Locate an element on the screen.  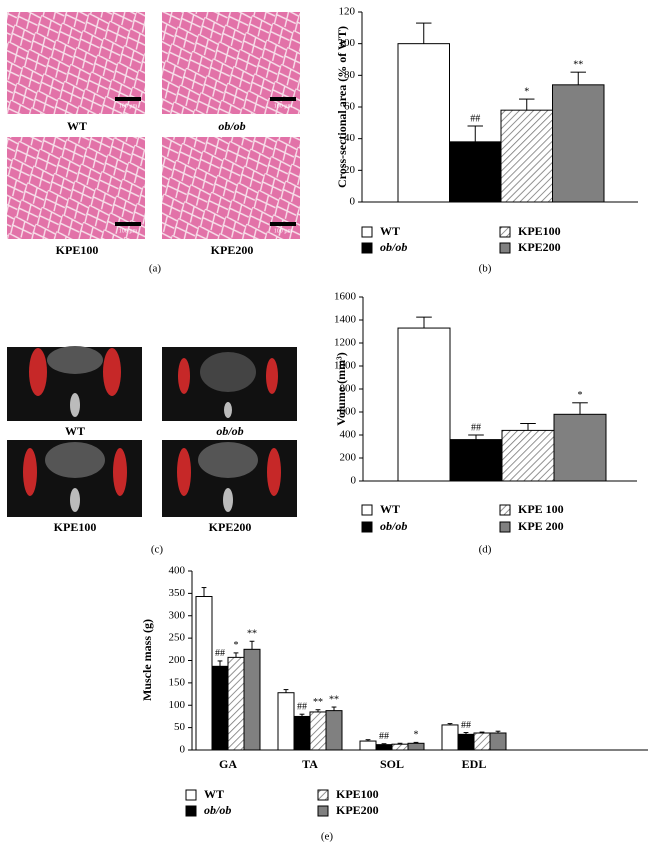
caption: (b) is located at coordinates (485, 269).